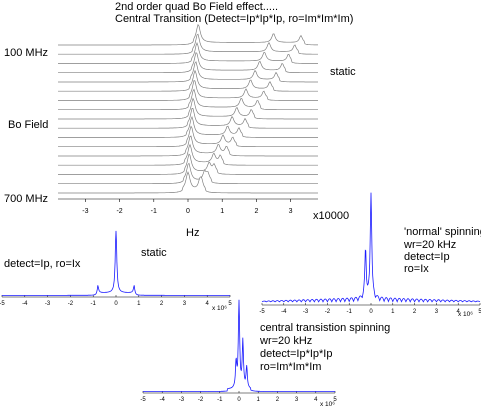 The height and width of the screenshot is (410, 481). Describe the element at coordinates (26, 53) in the screenshot. I see `field-label-top: 100 MHz` at that location.